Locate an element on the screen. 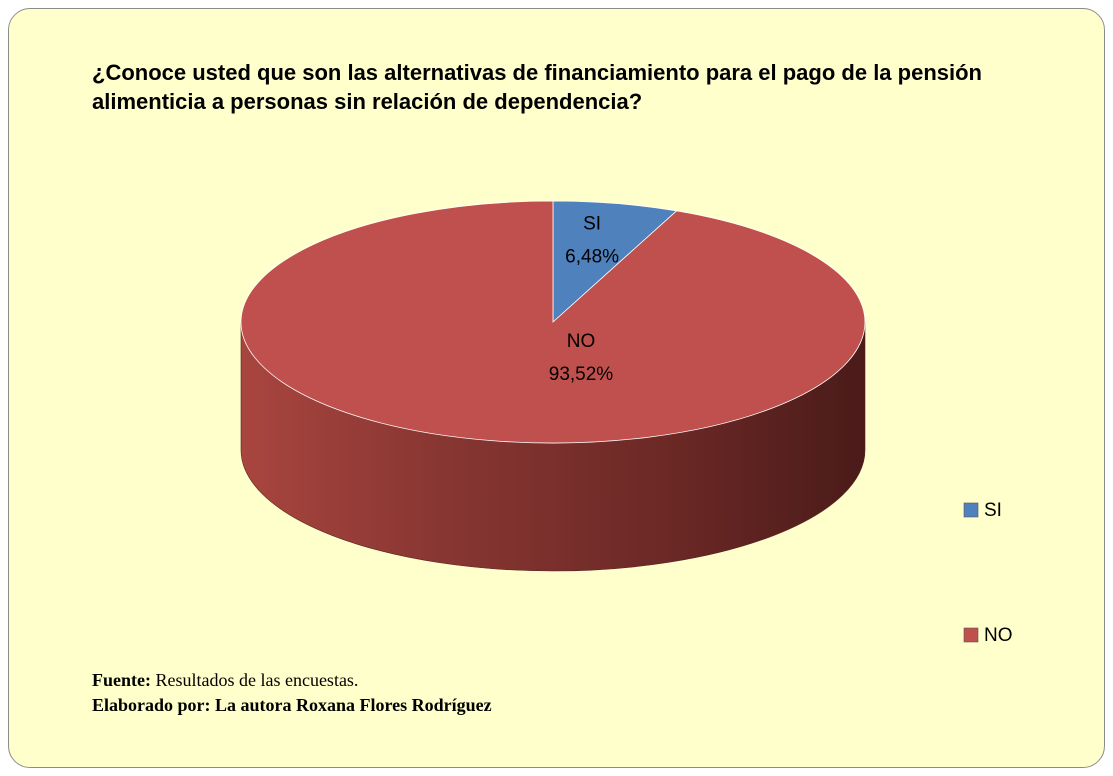  pie-slice is located at coordinates (615, 261).